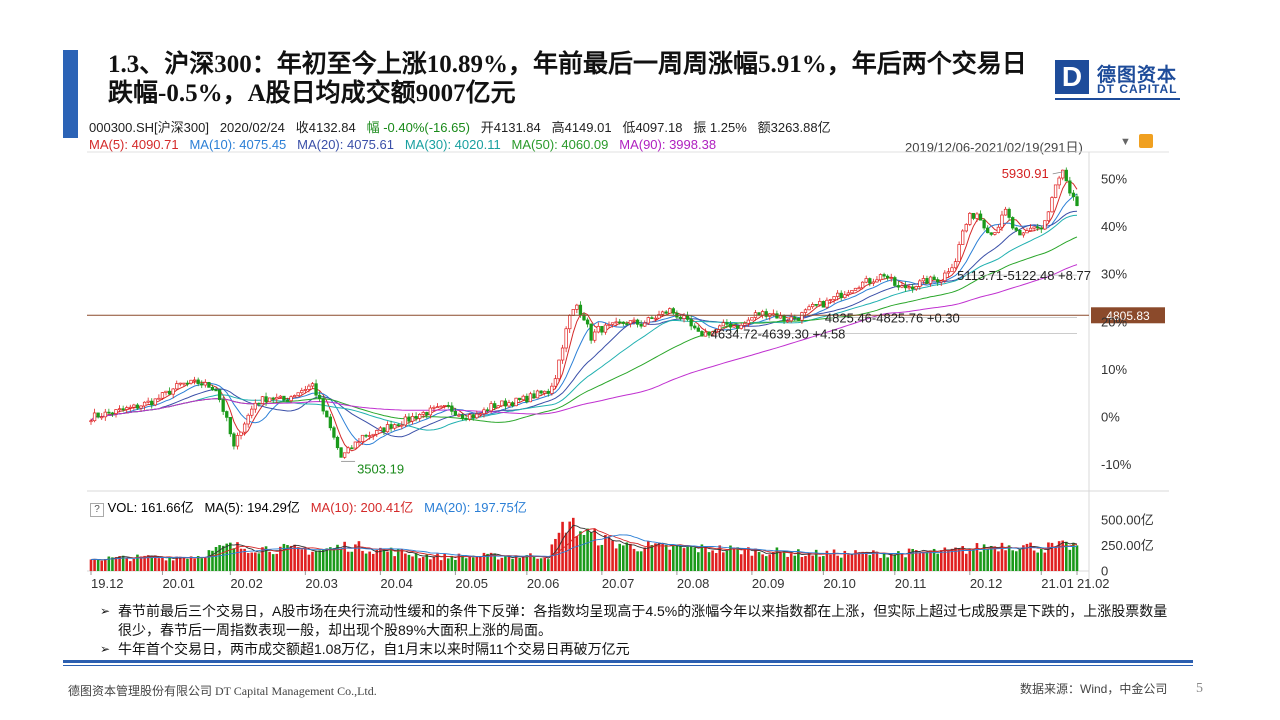 The width and height of the screenshot is (1280, 720). What do you see at coordinates (471, 583) in the screenshot?
I see `x-tick-label: 20.05` at bounding box center [471, 583].